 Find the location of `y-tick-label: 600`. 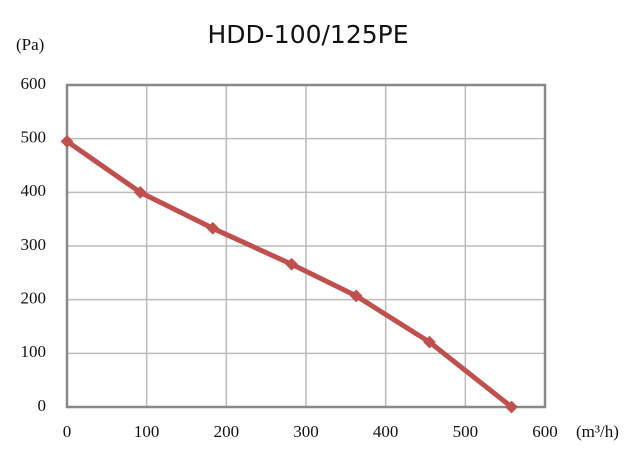

y-tick-label: 600 is located at coordinates (34, 83).